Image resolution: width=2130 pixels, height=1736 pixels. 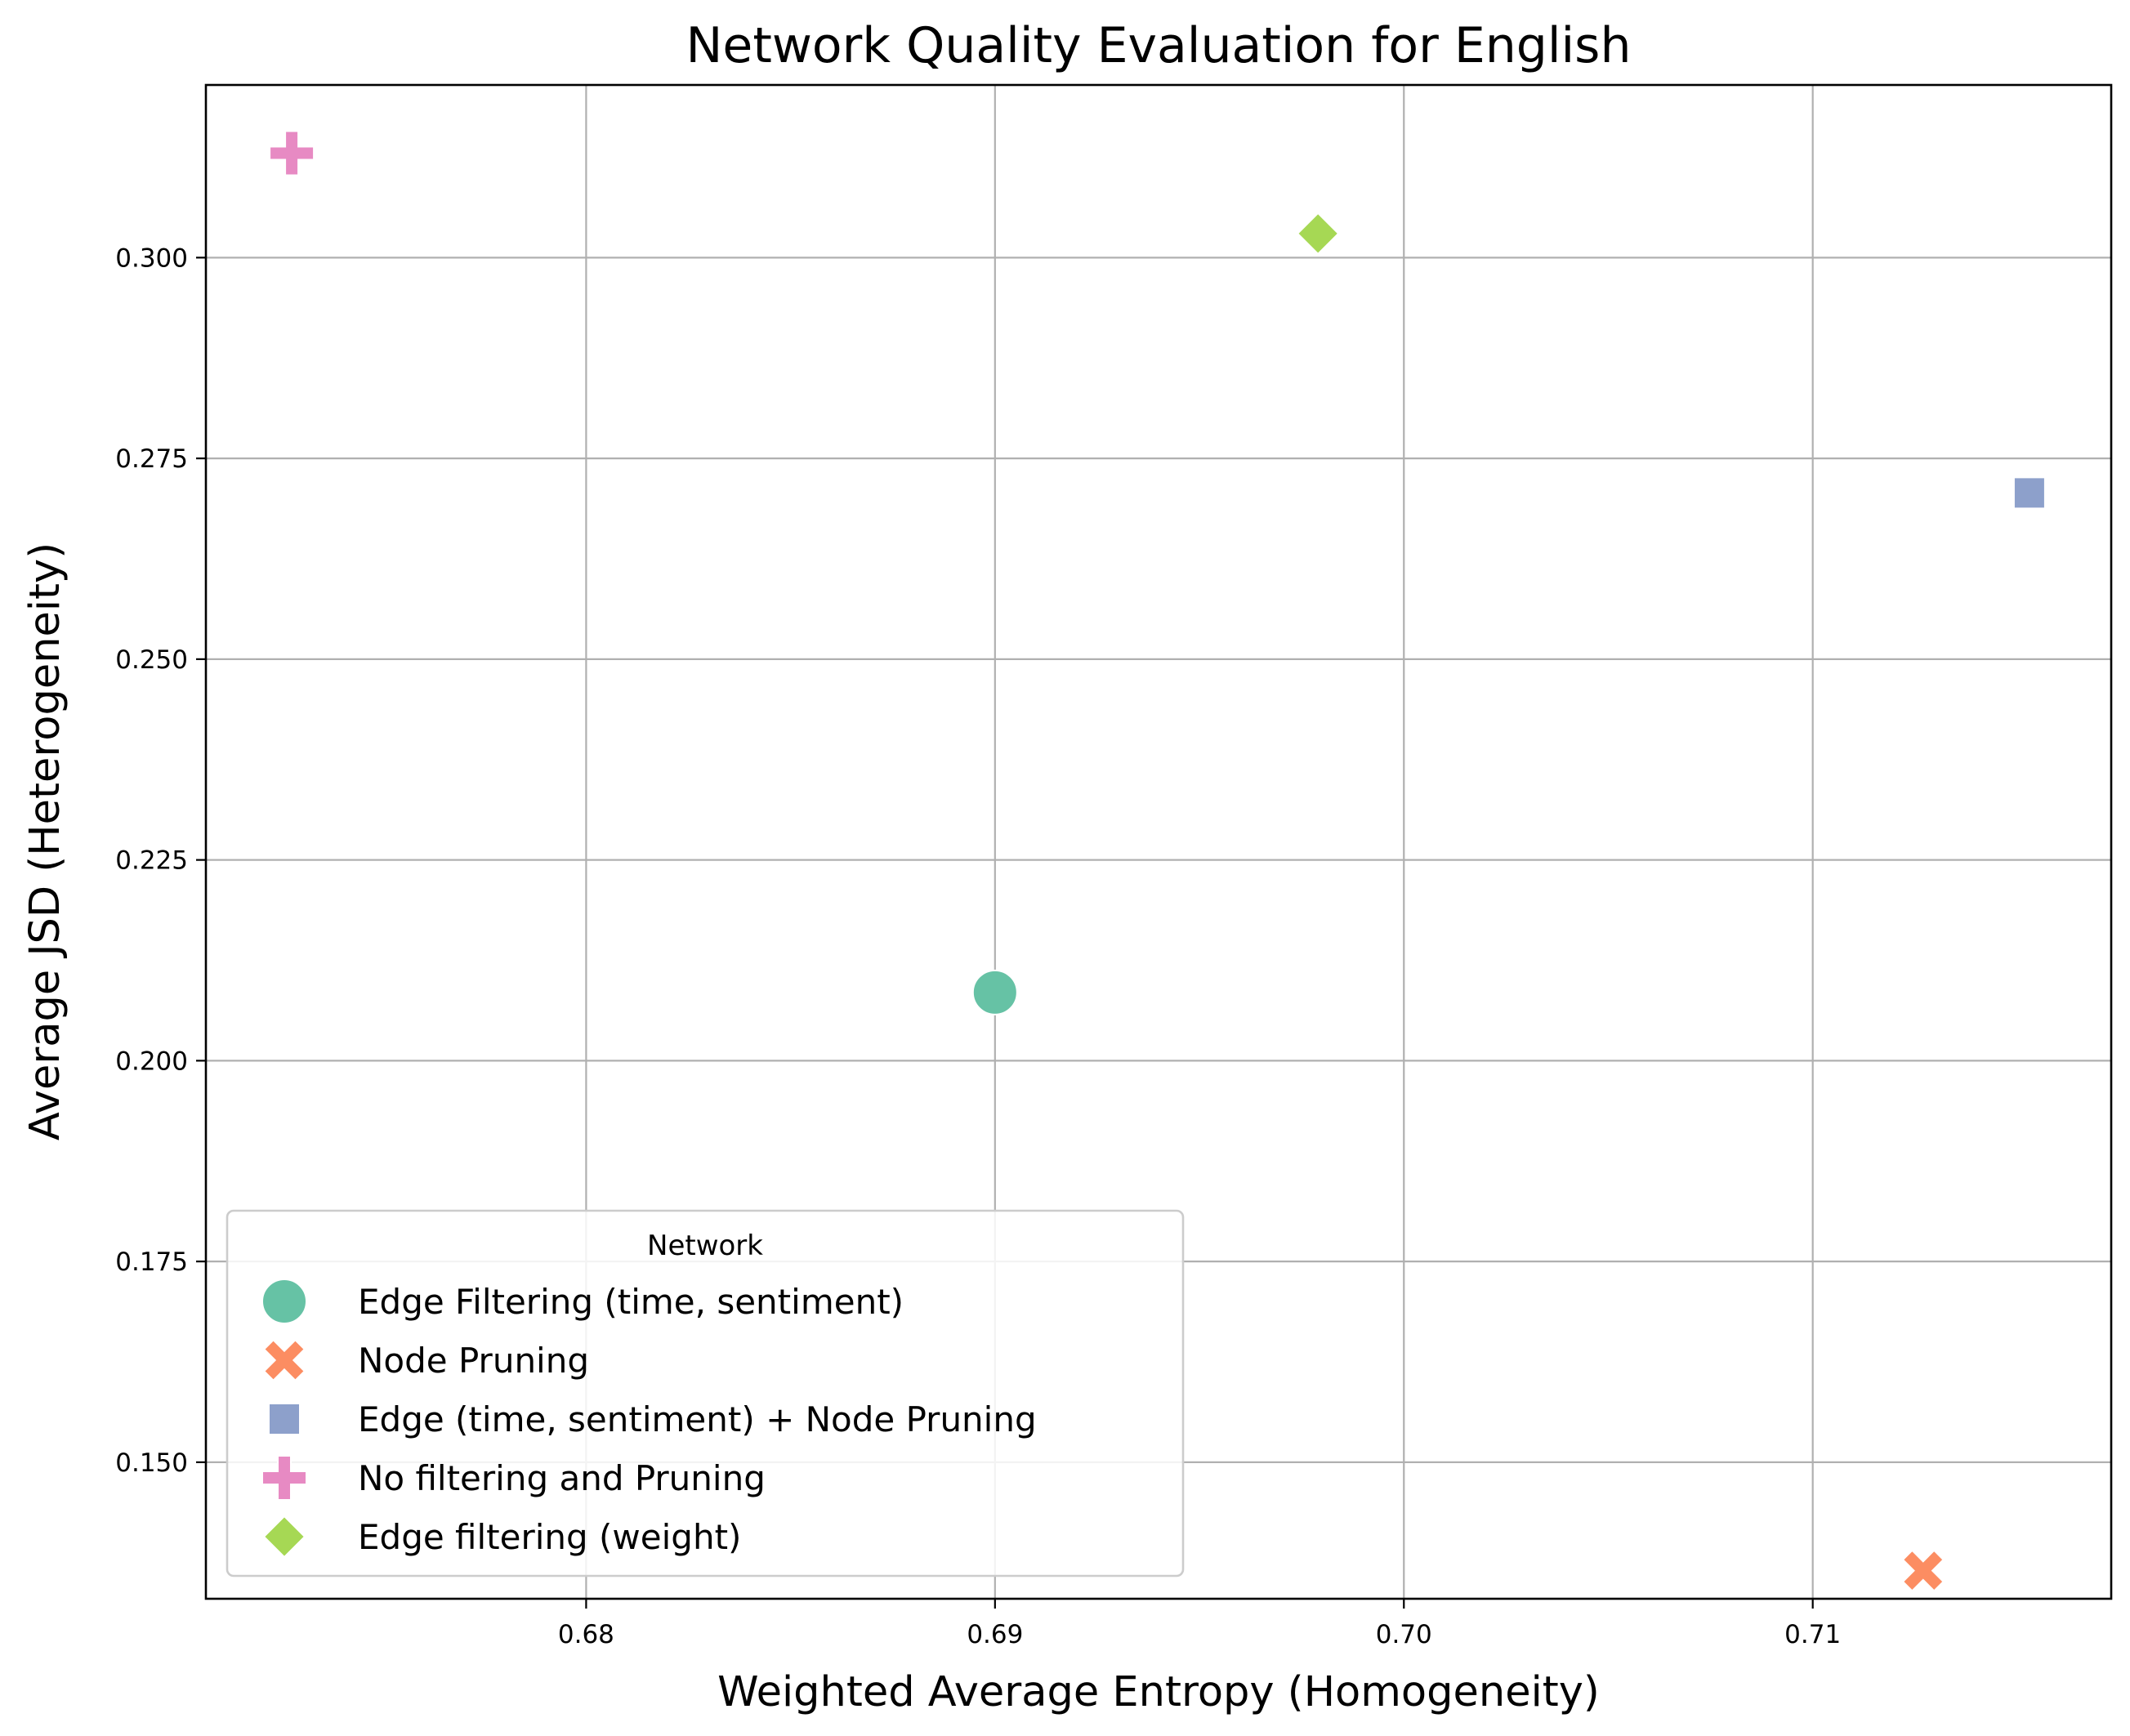 I want to click on legend-label: No filtering and Pruning, so click(x=562, y=1478).